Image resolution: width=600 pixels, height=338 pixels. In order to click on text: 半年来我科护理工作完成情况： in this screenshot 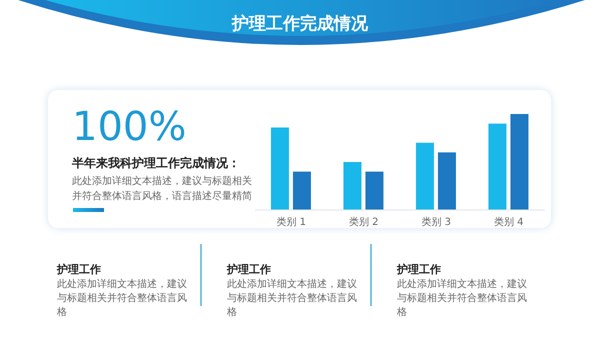, I will do `click(156, 163)`.